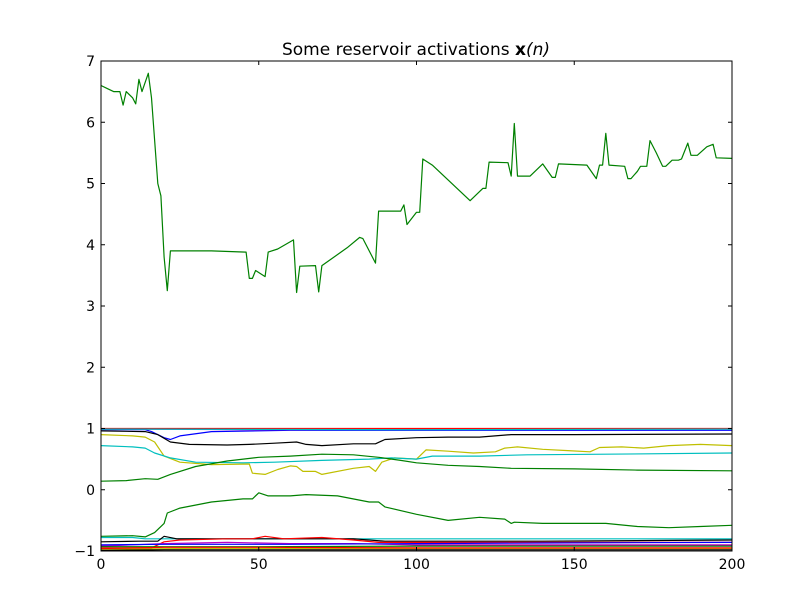 The image size is (812, 612). What do you see at coordinates (90, 307) in the screenshot?
I see `y-tick-label: 3` at bounding box center [90, 307].